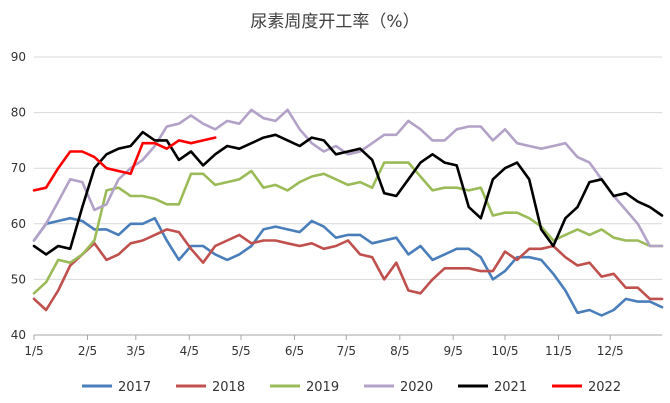 This screenshot has width=670, height=403. What do you see at coordinates (228, 387) in the screenshot?
I see `legend-label-2018: 2018` at bounding box center [228, 387].